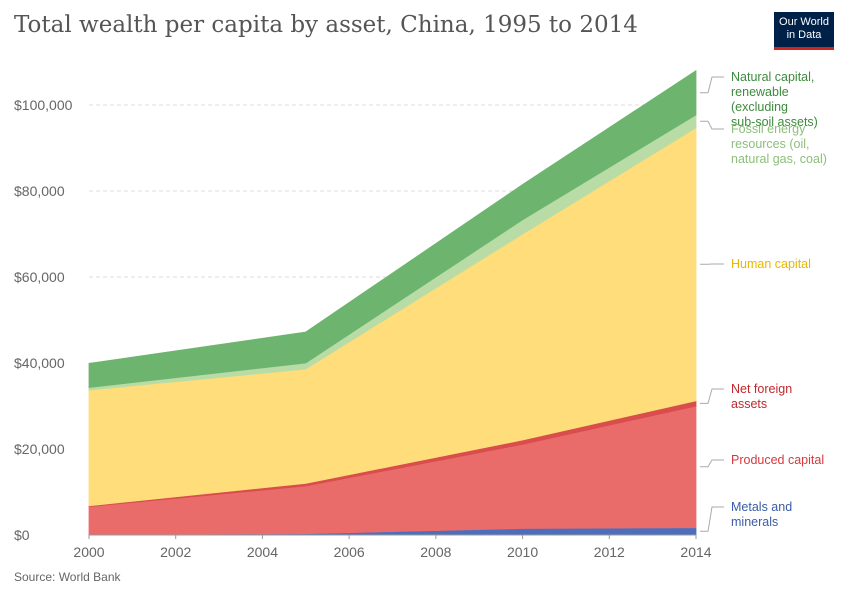 This screenshot has height=600, width=850. What do you see at coordinates (22, 535) in the screenshot?
I see `y-tick-label: $0` at bounding box center [22, 535].